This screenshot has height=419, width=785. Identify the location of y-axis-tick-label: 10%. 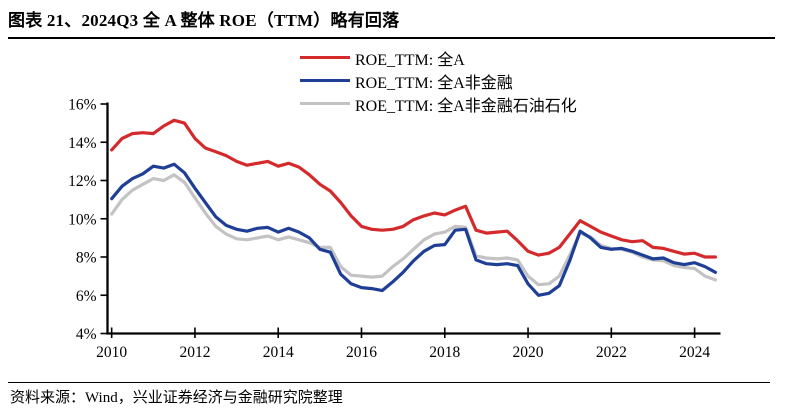
(82, 219).